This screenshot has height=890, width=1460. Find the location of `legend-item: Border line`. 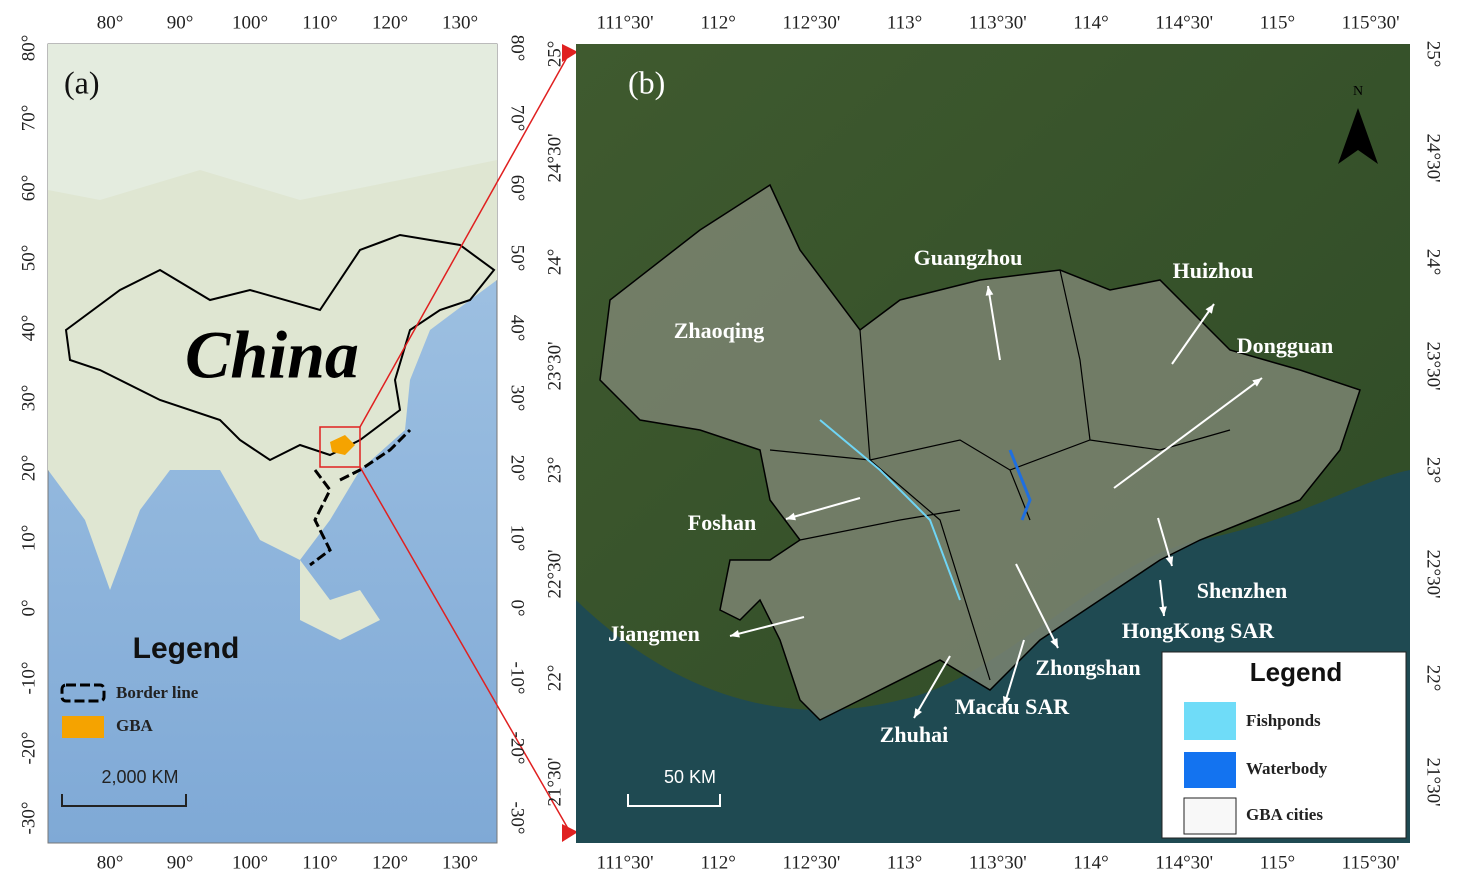

legend-item: Border line is located at coordinates (157, 692).